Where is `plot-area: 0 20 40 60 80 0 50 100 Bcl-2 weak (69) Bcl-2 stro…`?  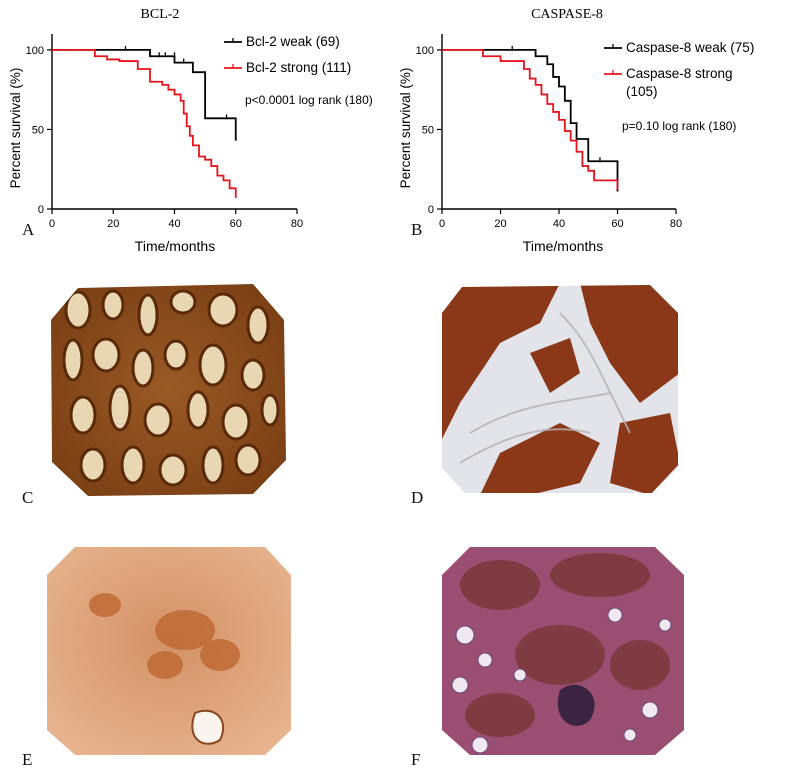
plot-area: 0 20 40 60 80 0 50 100 Bcl-2 weak (69) Bcl-2 stro… is located at coordinates (188, 132).